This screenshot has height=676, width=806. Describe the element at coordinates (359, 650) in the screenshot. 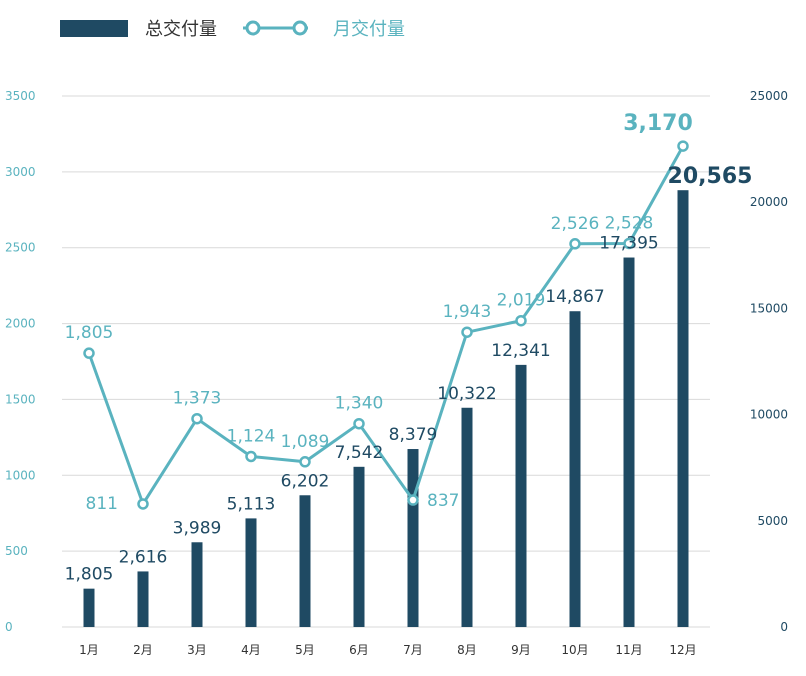

I see `x-axis-tick-label: 6月` at that location.